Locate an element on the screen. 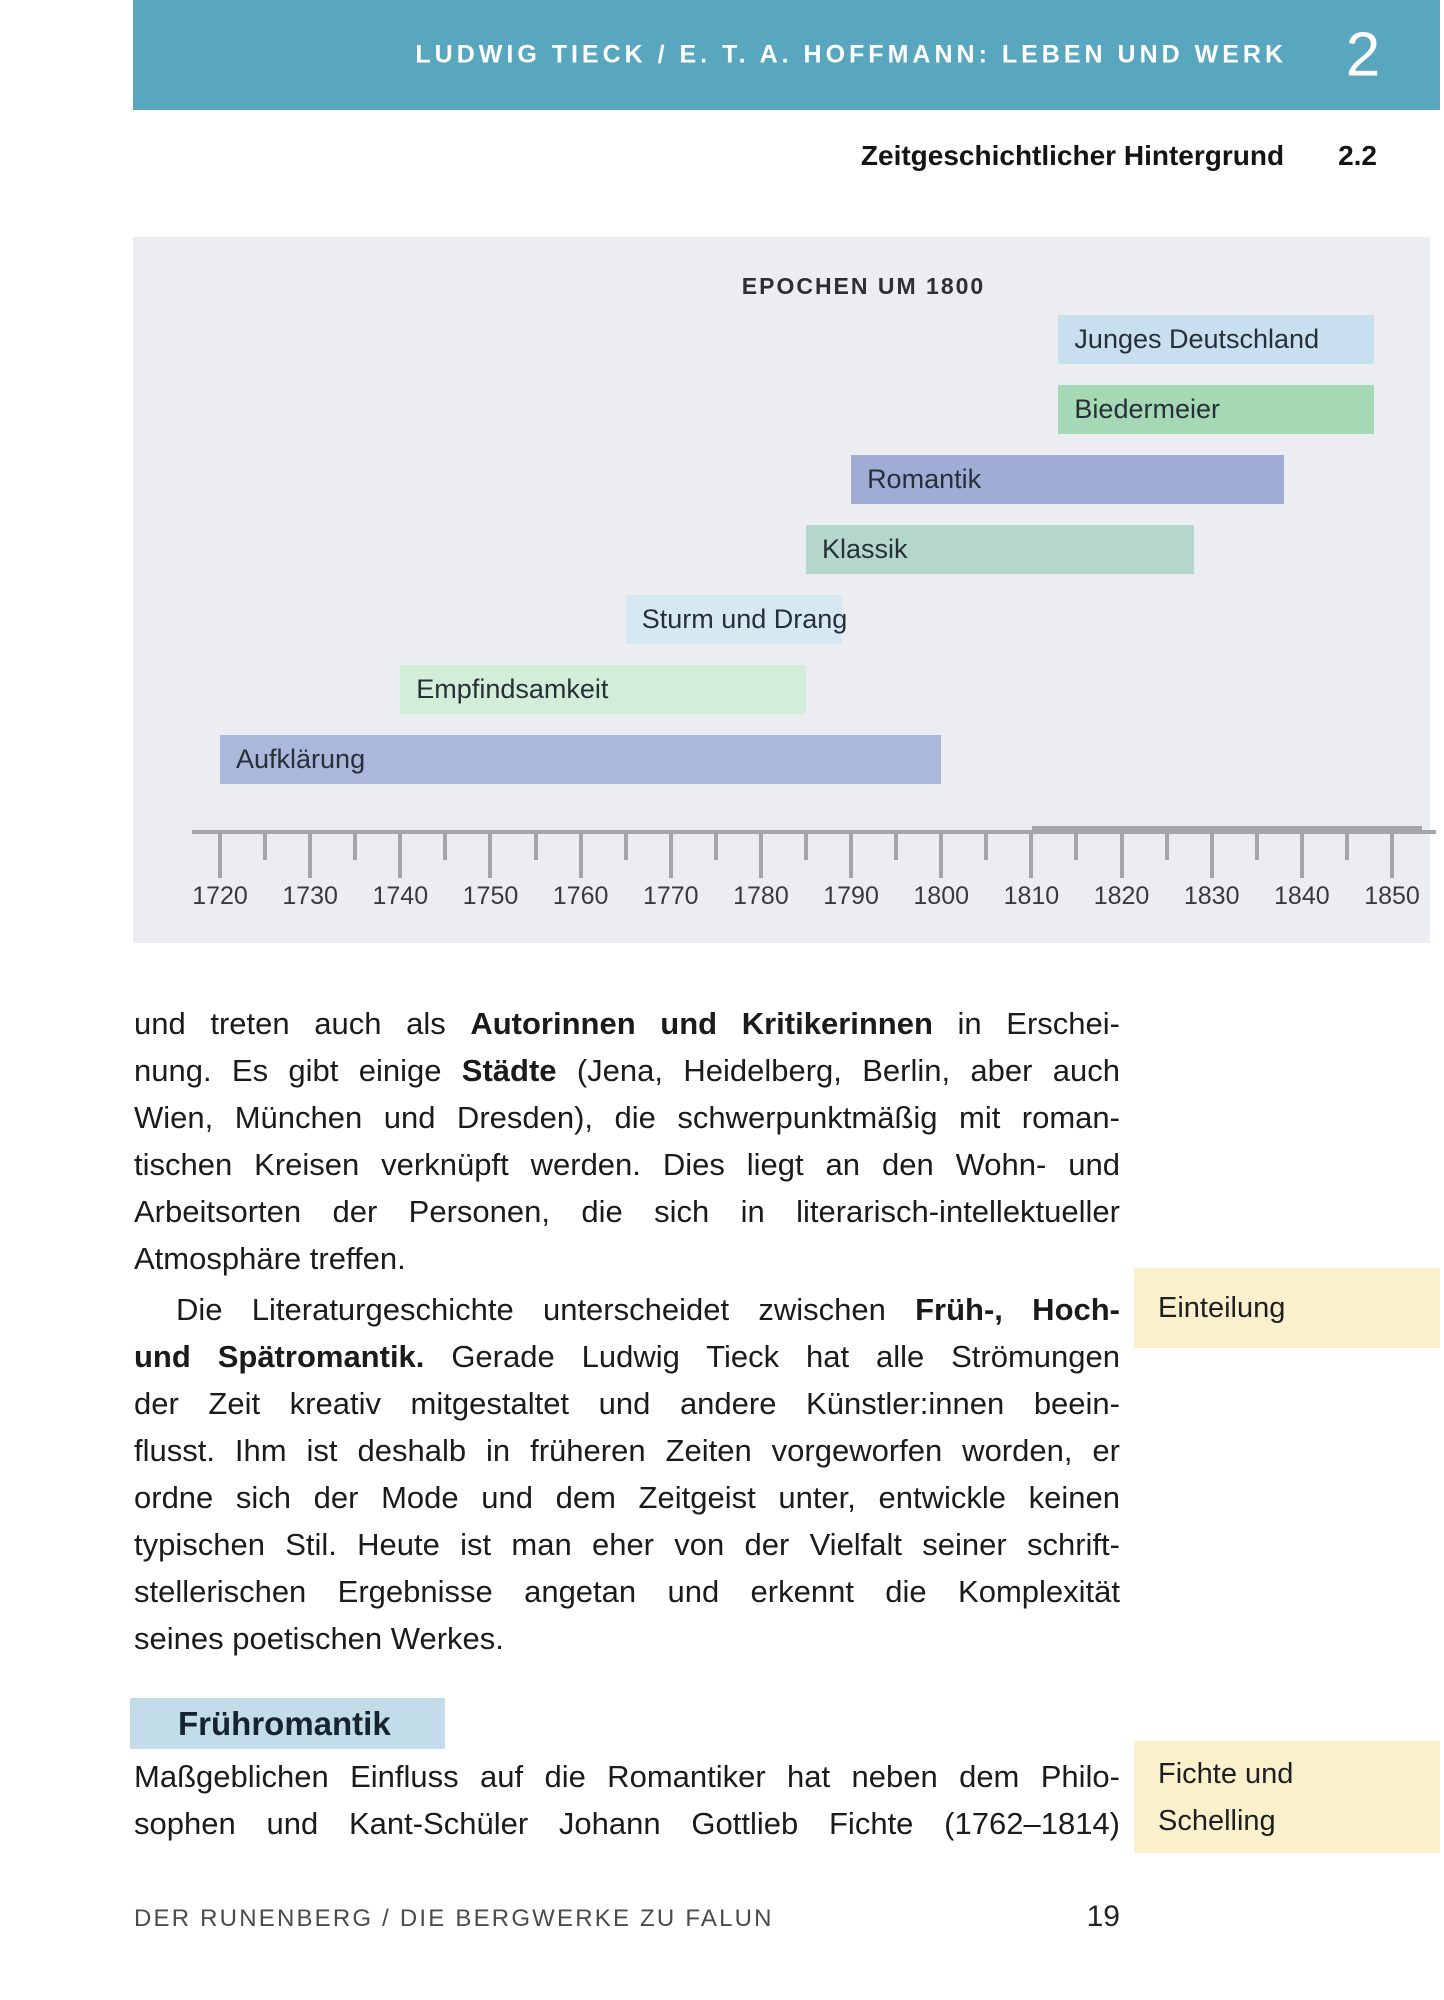 Image resolution: width=1444 pixels, height=2000 pixels. epoch-bar-empfindsamkeit: Empfindsamkeit is located at coordinates (603, 689).